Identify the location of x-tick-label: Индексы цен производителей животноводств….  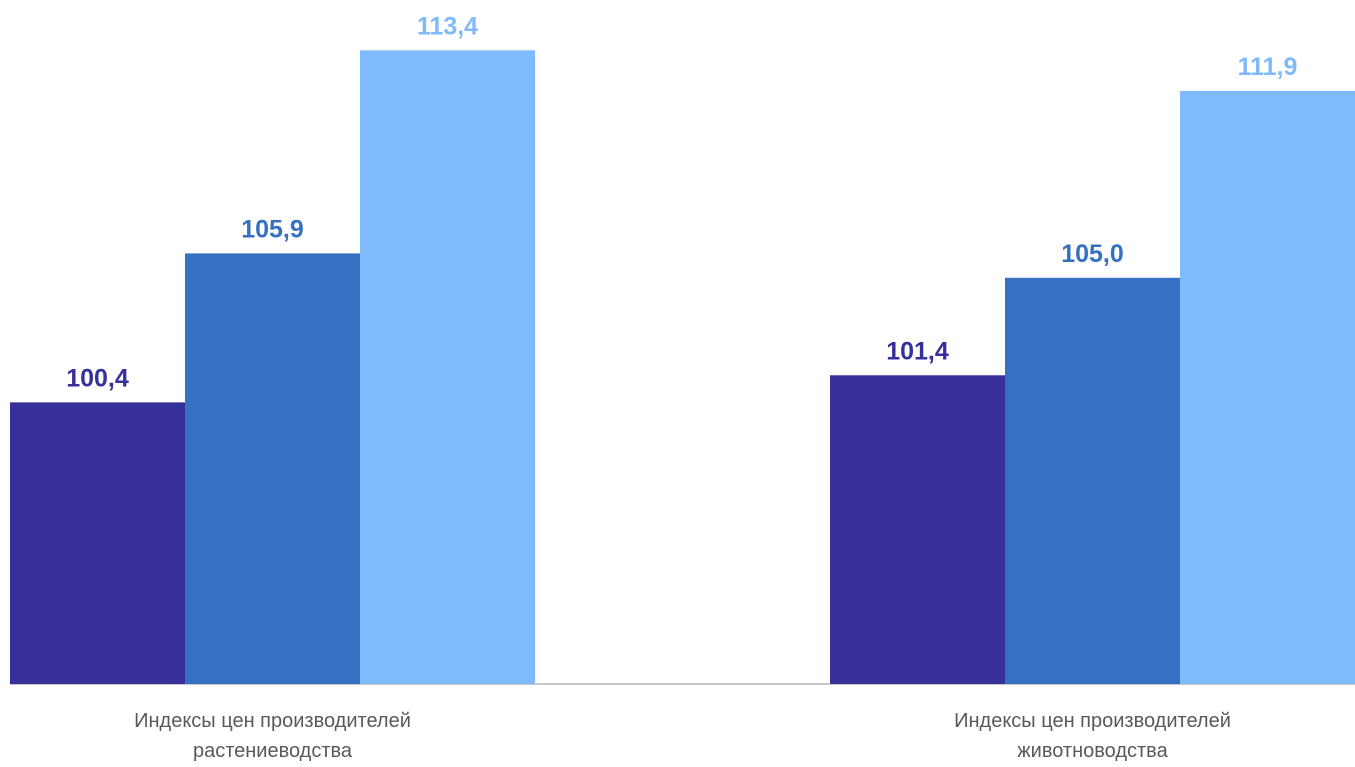
(1092, 736).